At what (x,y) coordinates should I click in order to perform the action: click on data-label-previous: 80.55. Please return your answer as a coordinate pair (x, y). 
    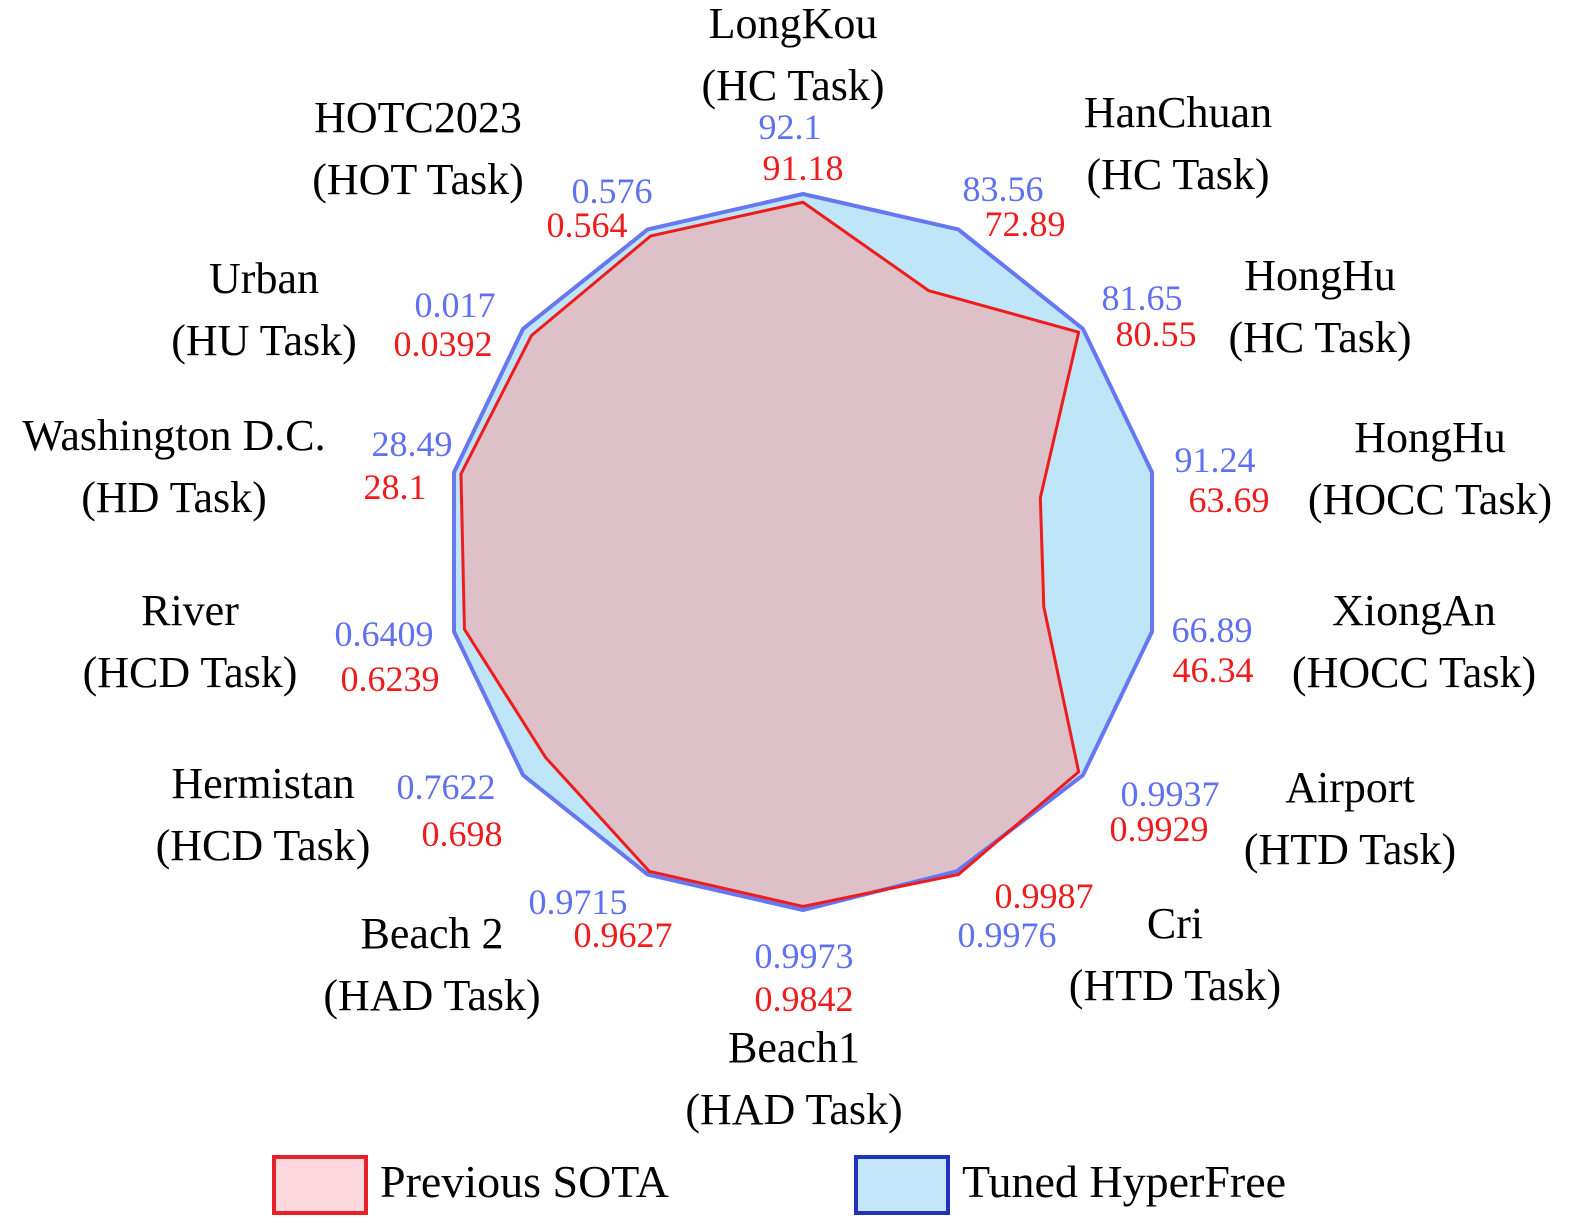
    Looking at the image, I should click on (1156, 334).